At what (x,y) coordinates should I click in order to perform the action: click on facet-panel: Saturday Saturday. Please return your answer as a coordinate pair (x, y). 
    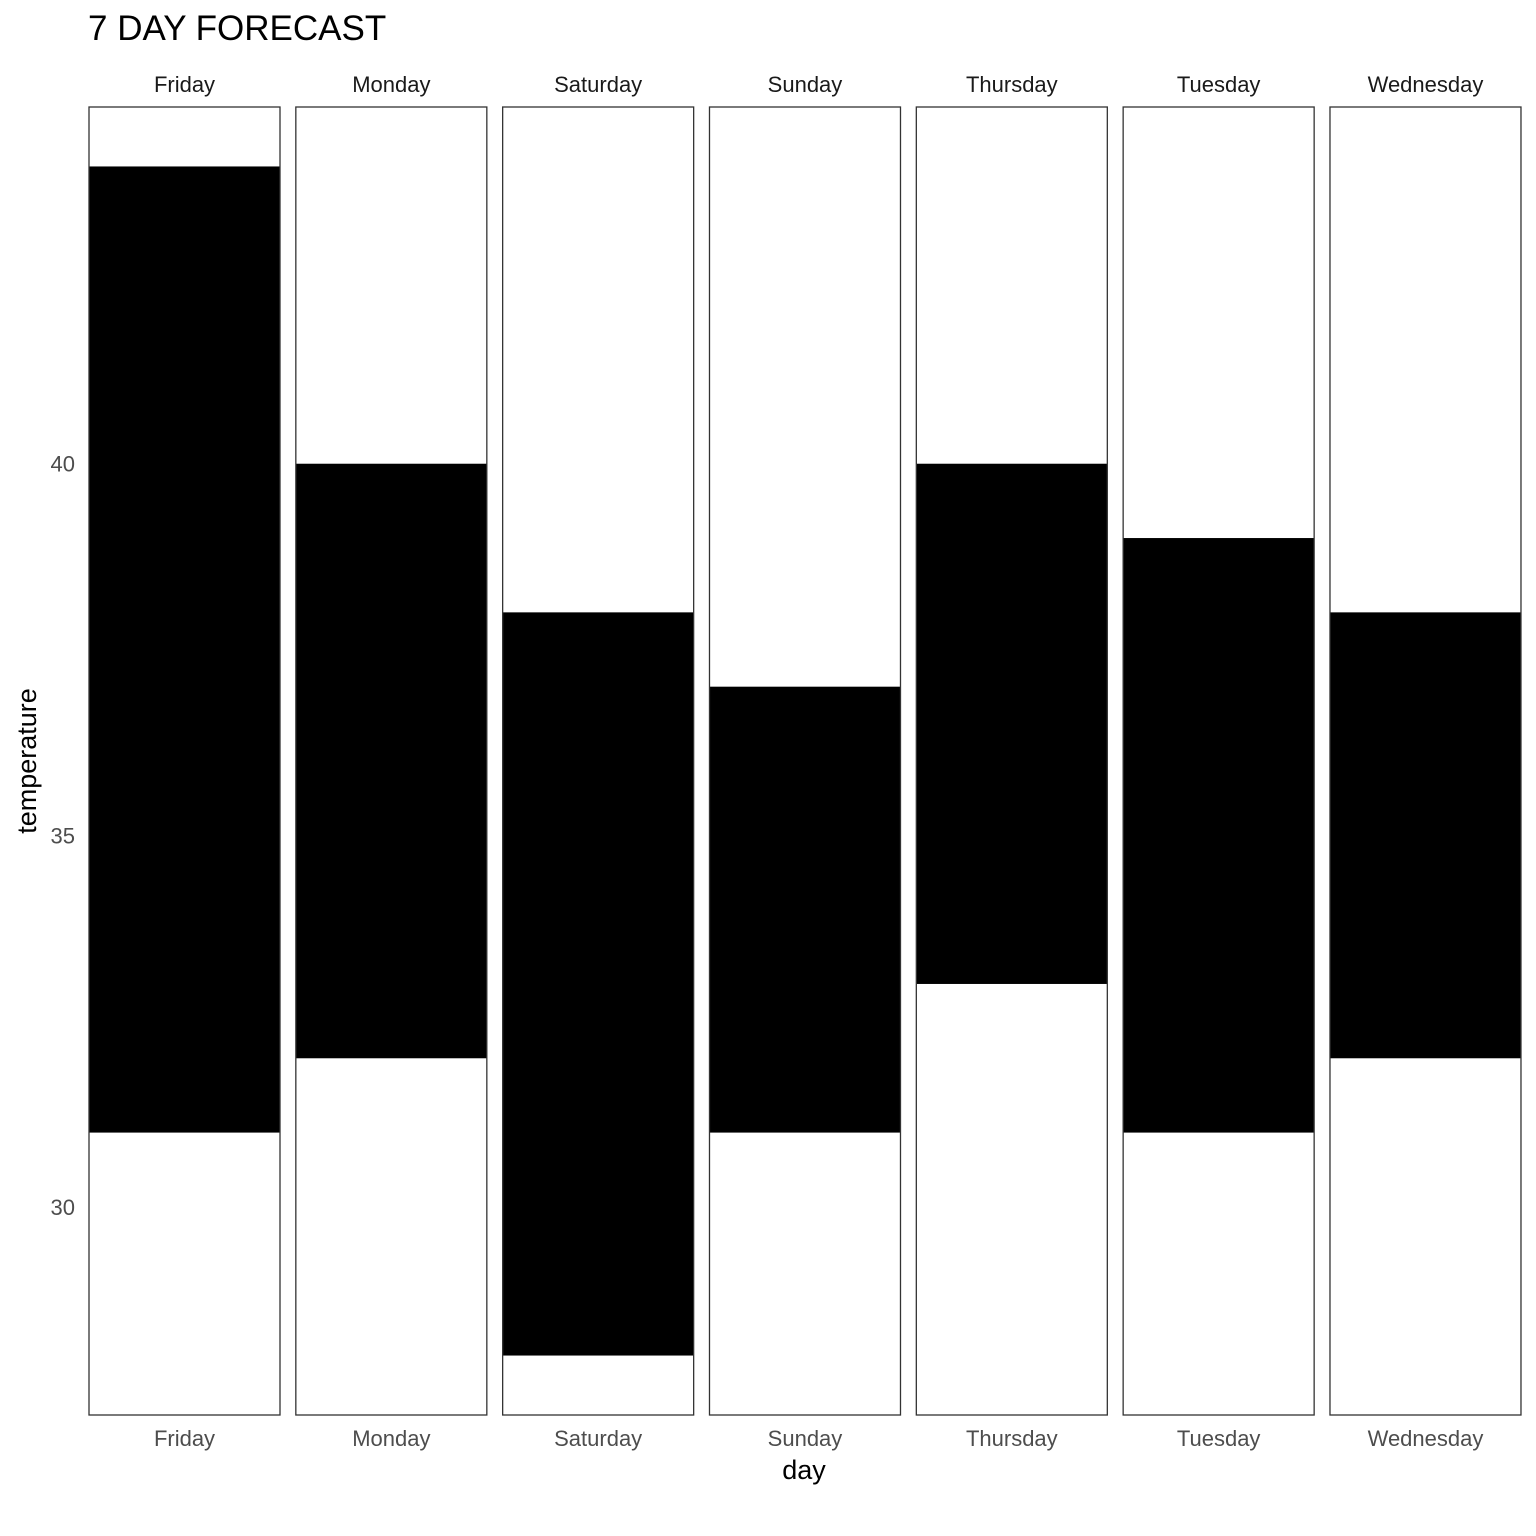
    Looking at the image, I should click on (598, 761).